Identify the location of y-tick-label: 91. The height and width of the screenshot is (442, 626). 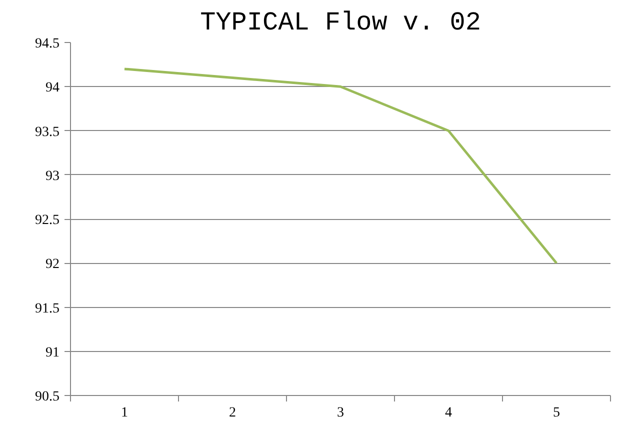
(53, 352).